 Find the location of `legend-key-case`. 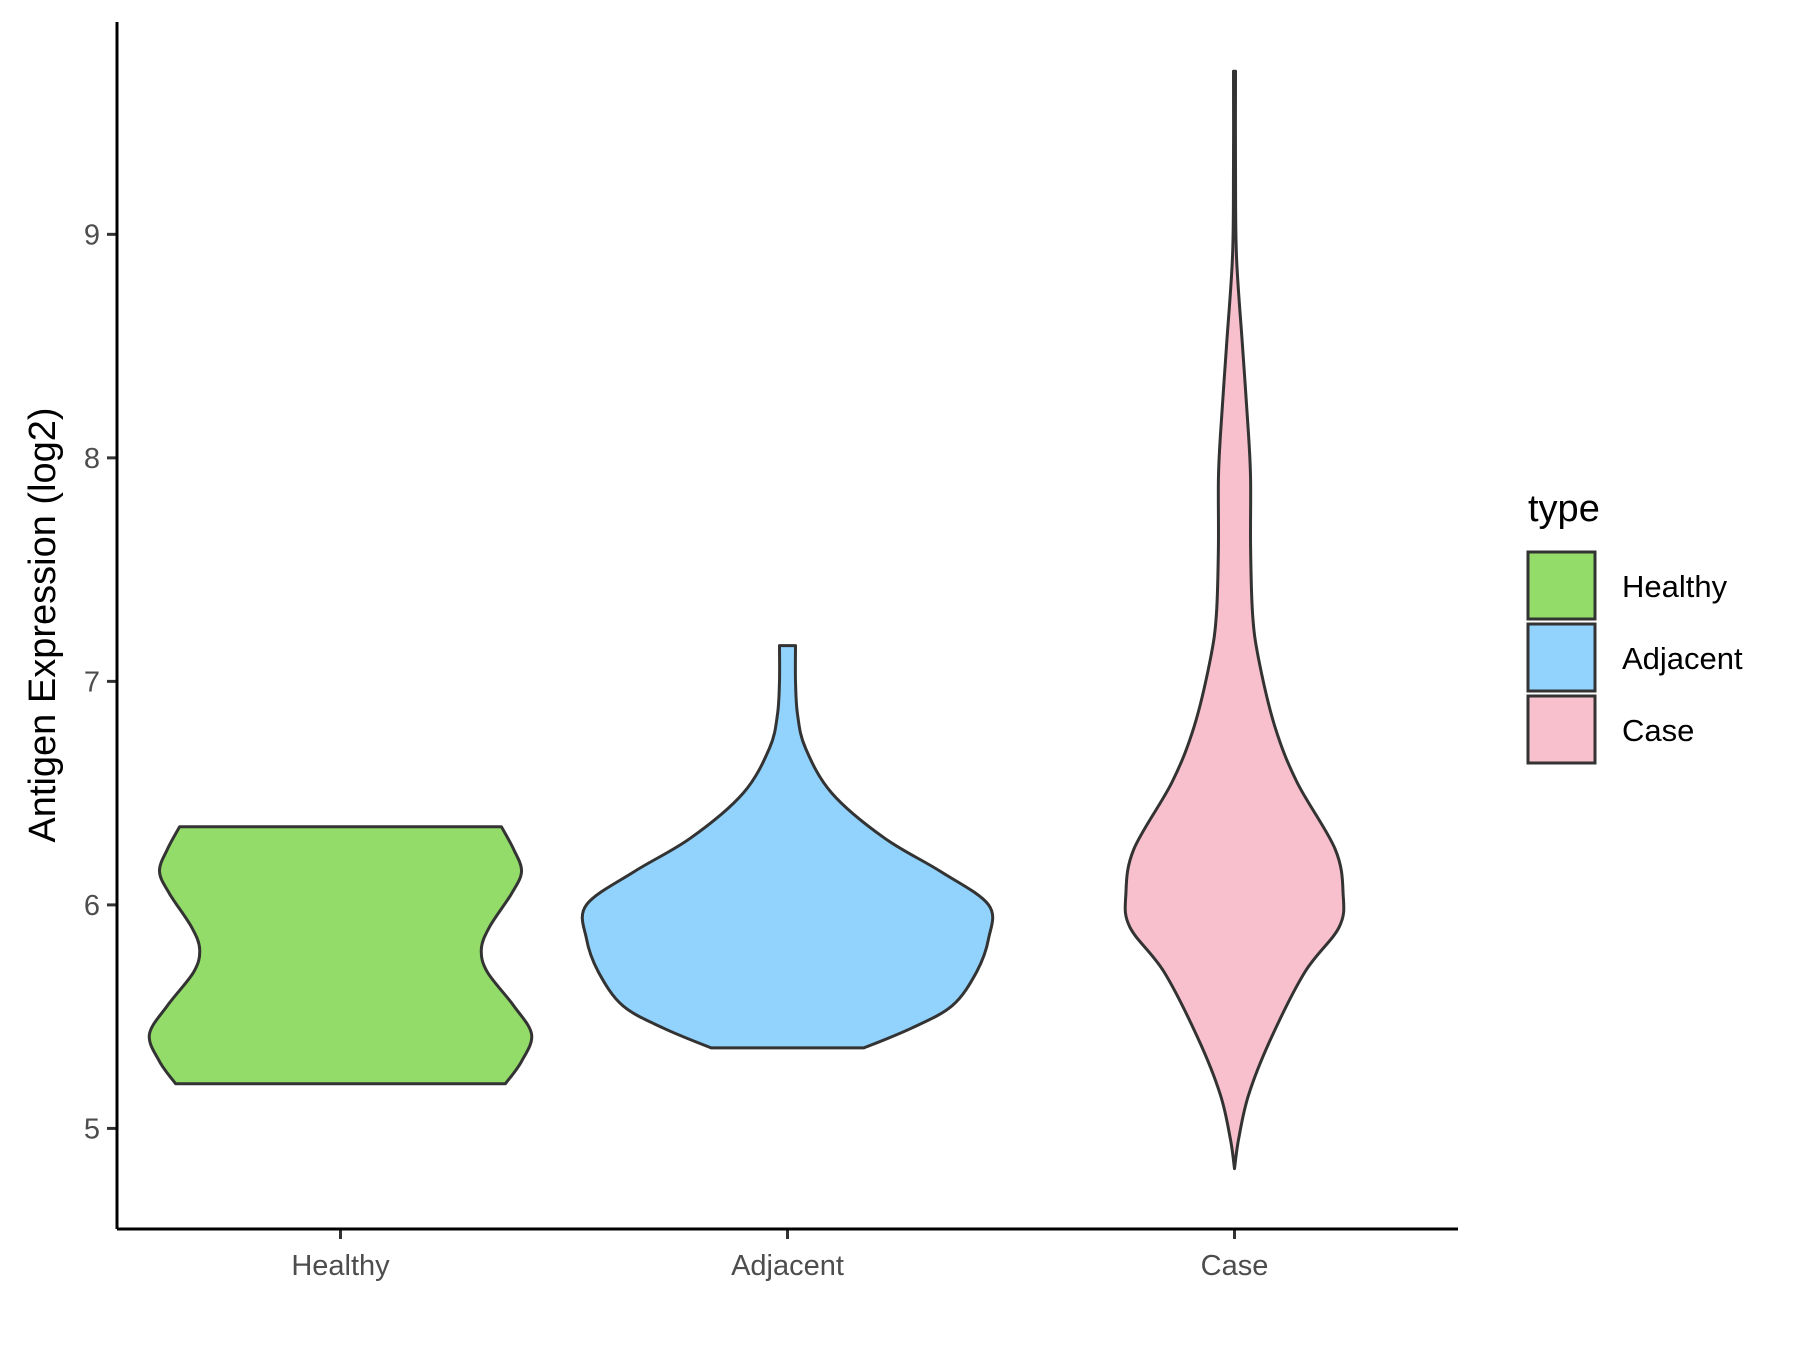

legend-key-case is located at coordinates (1561, 729).